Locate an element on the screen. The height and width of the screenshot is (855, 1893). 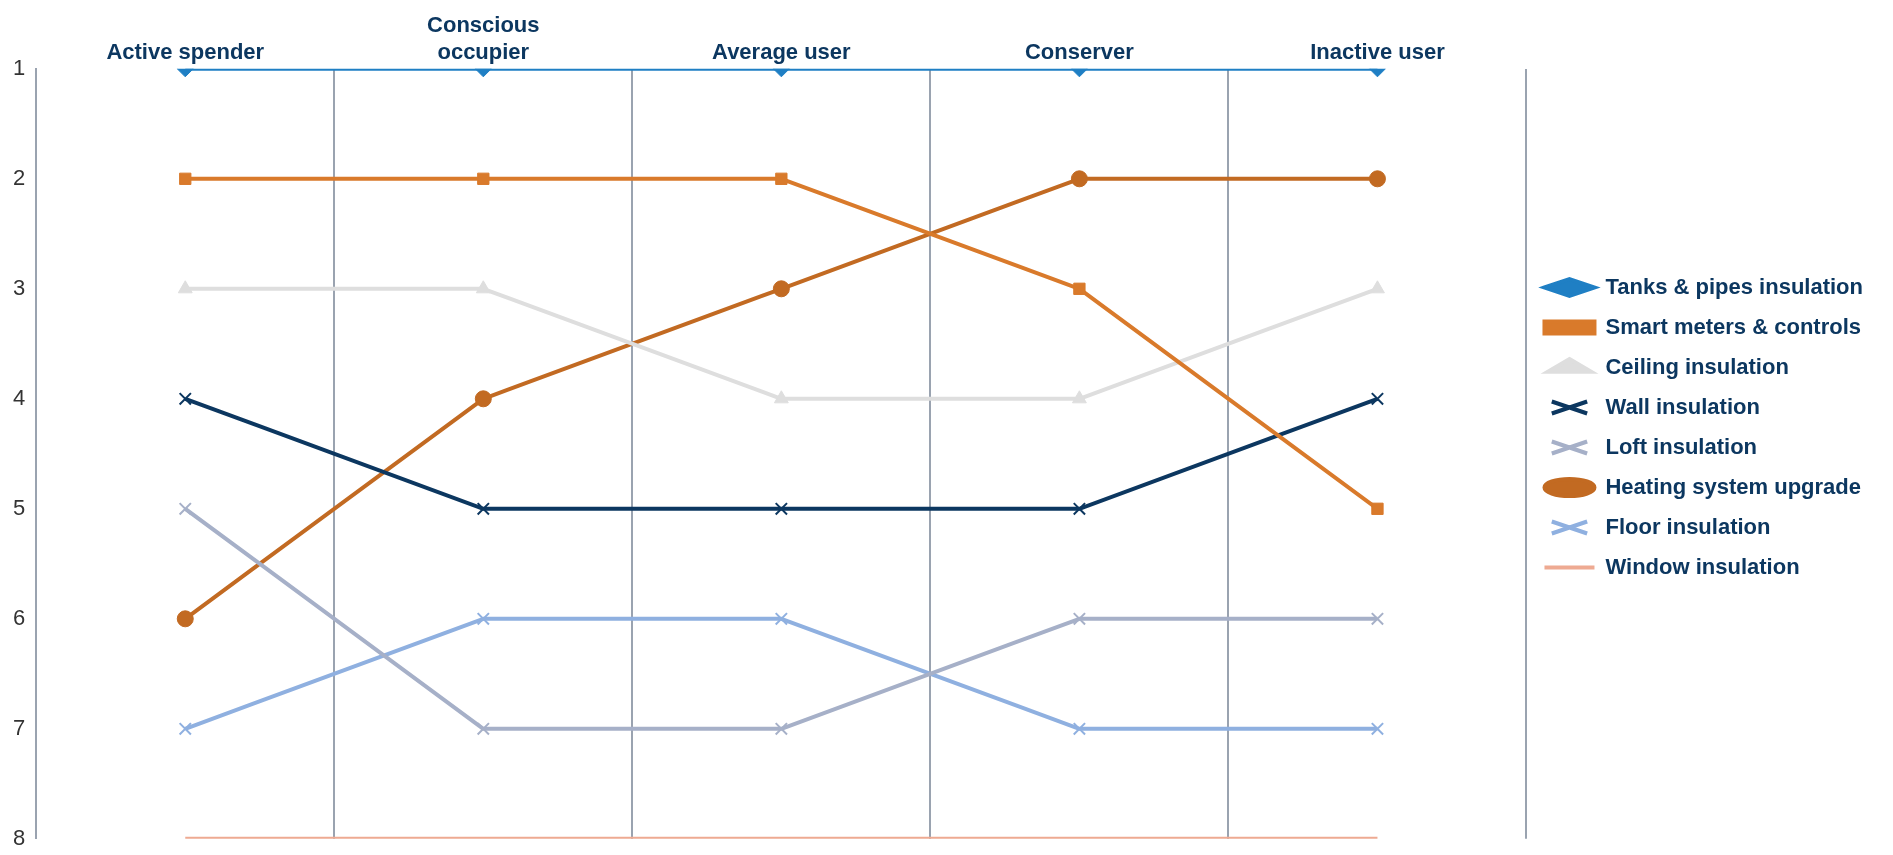
y-tick-label: 8 is located at coordinates (19, 837).